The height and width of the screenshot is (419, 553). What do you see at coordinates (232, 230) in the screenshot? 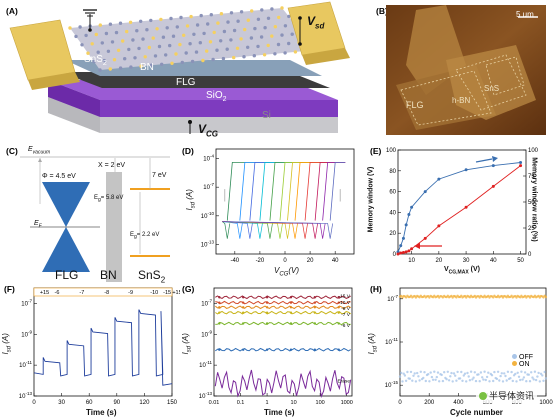
I see `transfer-curve-low` at bounding box center [232, 230].